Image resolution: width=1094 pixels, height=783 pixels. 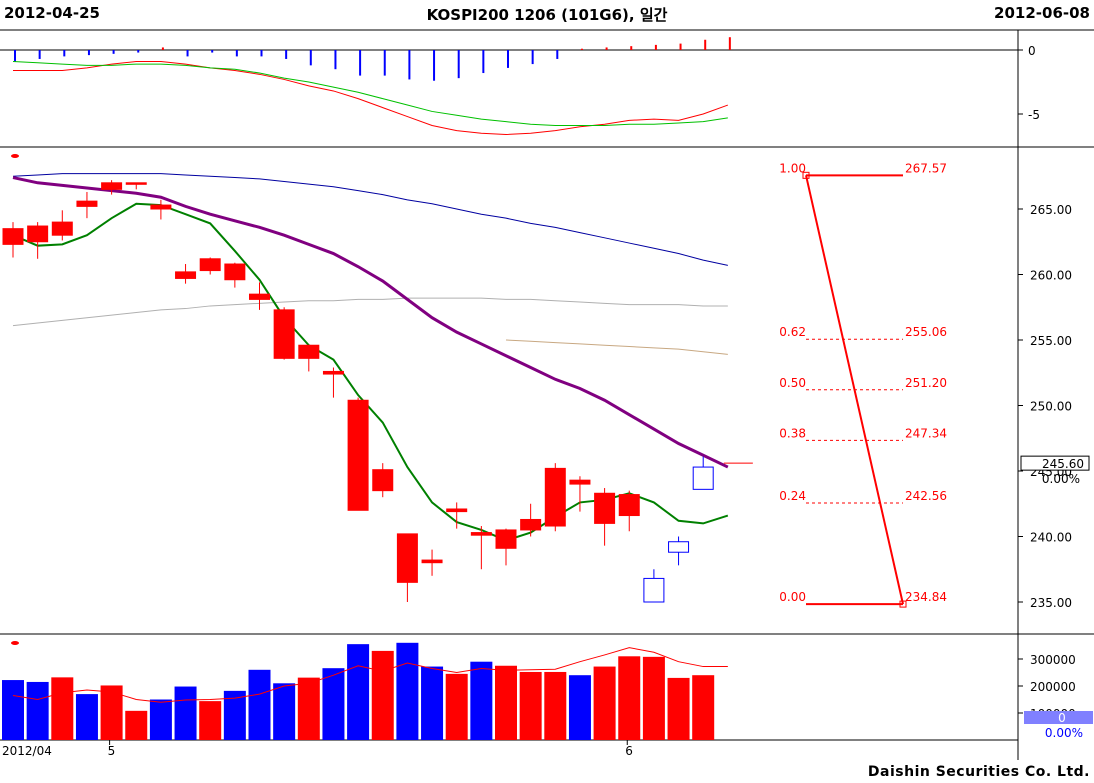 What do you see at coordinates (112, 751) in the screenshot?
I see `x-axis-label: 5` at bounding box center [112, 751].